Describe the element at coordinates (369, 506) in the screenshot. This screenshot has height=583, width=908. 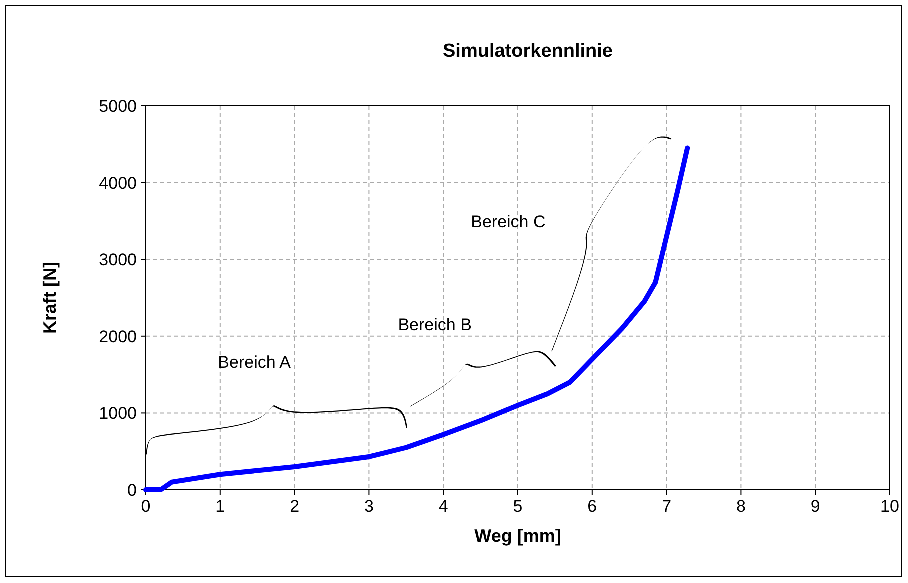
I see `x-tick-label: 3` at that location.